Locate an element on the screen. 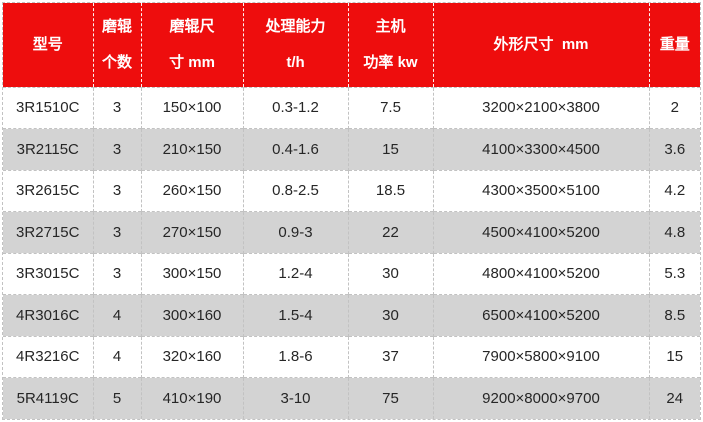 The width and height of the screenshot is (703, 422). cell-model: 3R2115C is located at coordinates (48, 149).